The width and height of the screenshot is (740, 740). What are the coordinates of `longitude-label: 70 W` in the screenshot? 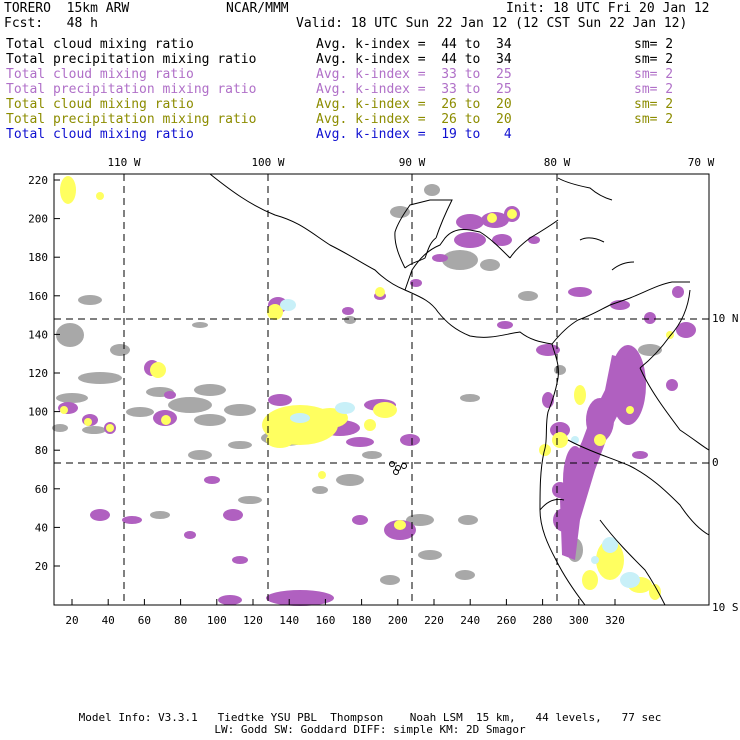 It's located at (701, 162).